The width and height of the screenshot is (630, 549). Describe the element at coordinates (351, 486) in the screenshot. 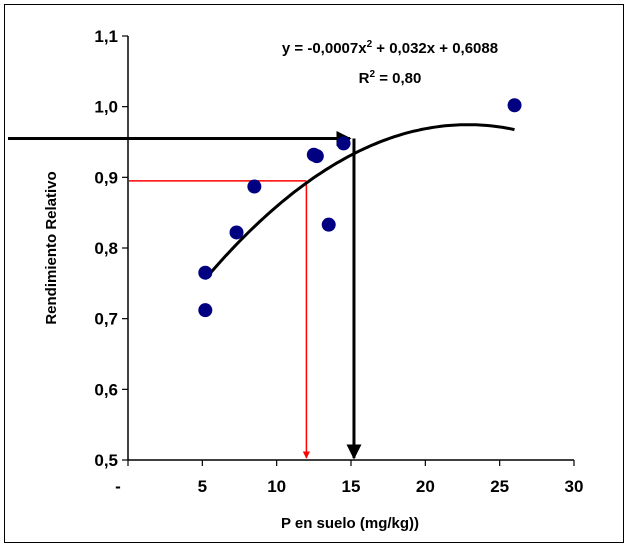

I see `x-tick-label: 15` at that location.